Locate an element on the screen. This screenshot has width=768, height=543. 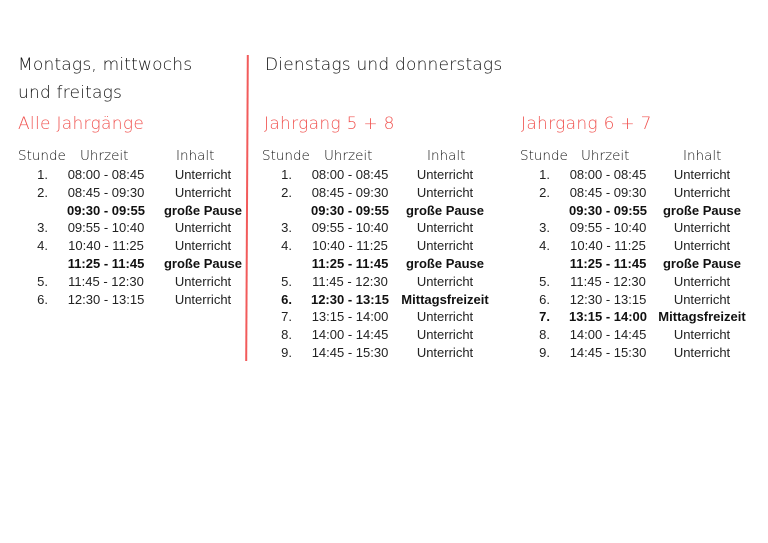
subtitle-grades-6-7: Jahrgang 6 + 7 is located at coordinates (586, 124).